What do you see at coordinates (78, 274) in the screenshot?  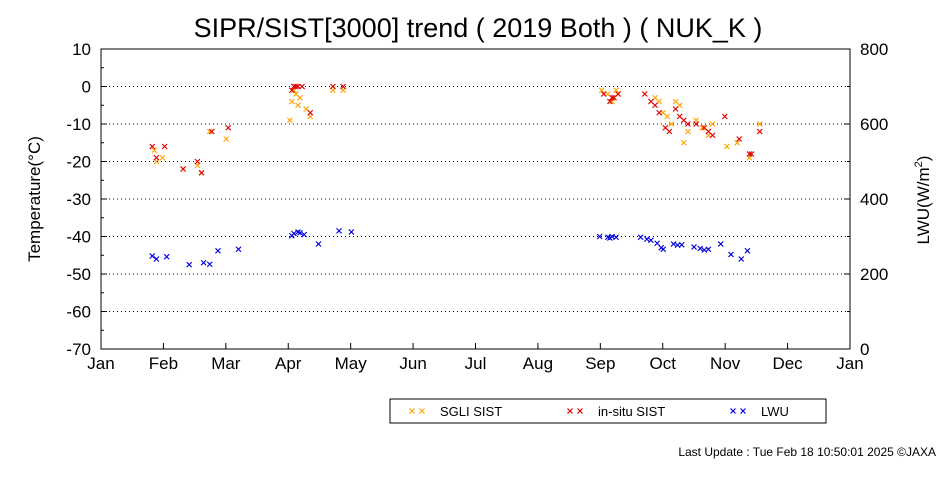 I see `y-left-tick-label: -50` at bounding box center [78, 274].